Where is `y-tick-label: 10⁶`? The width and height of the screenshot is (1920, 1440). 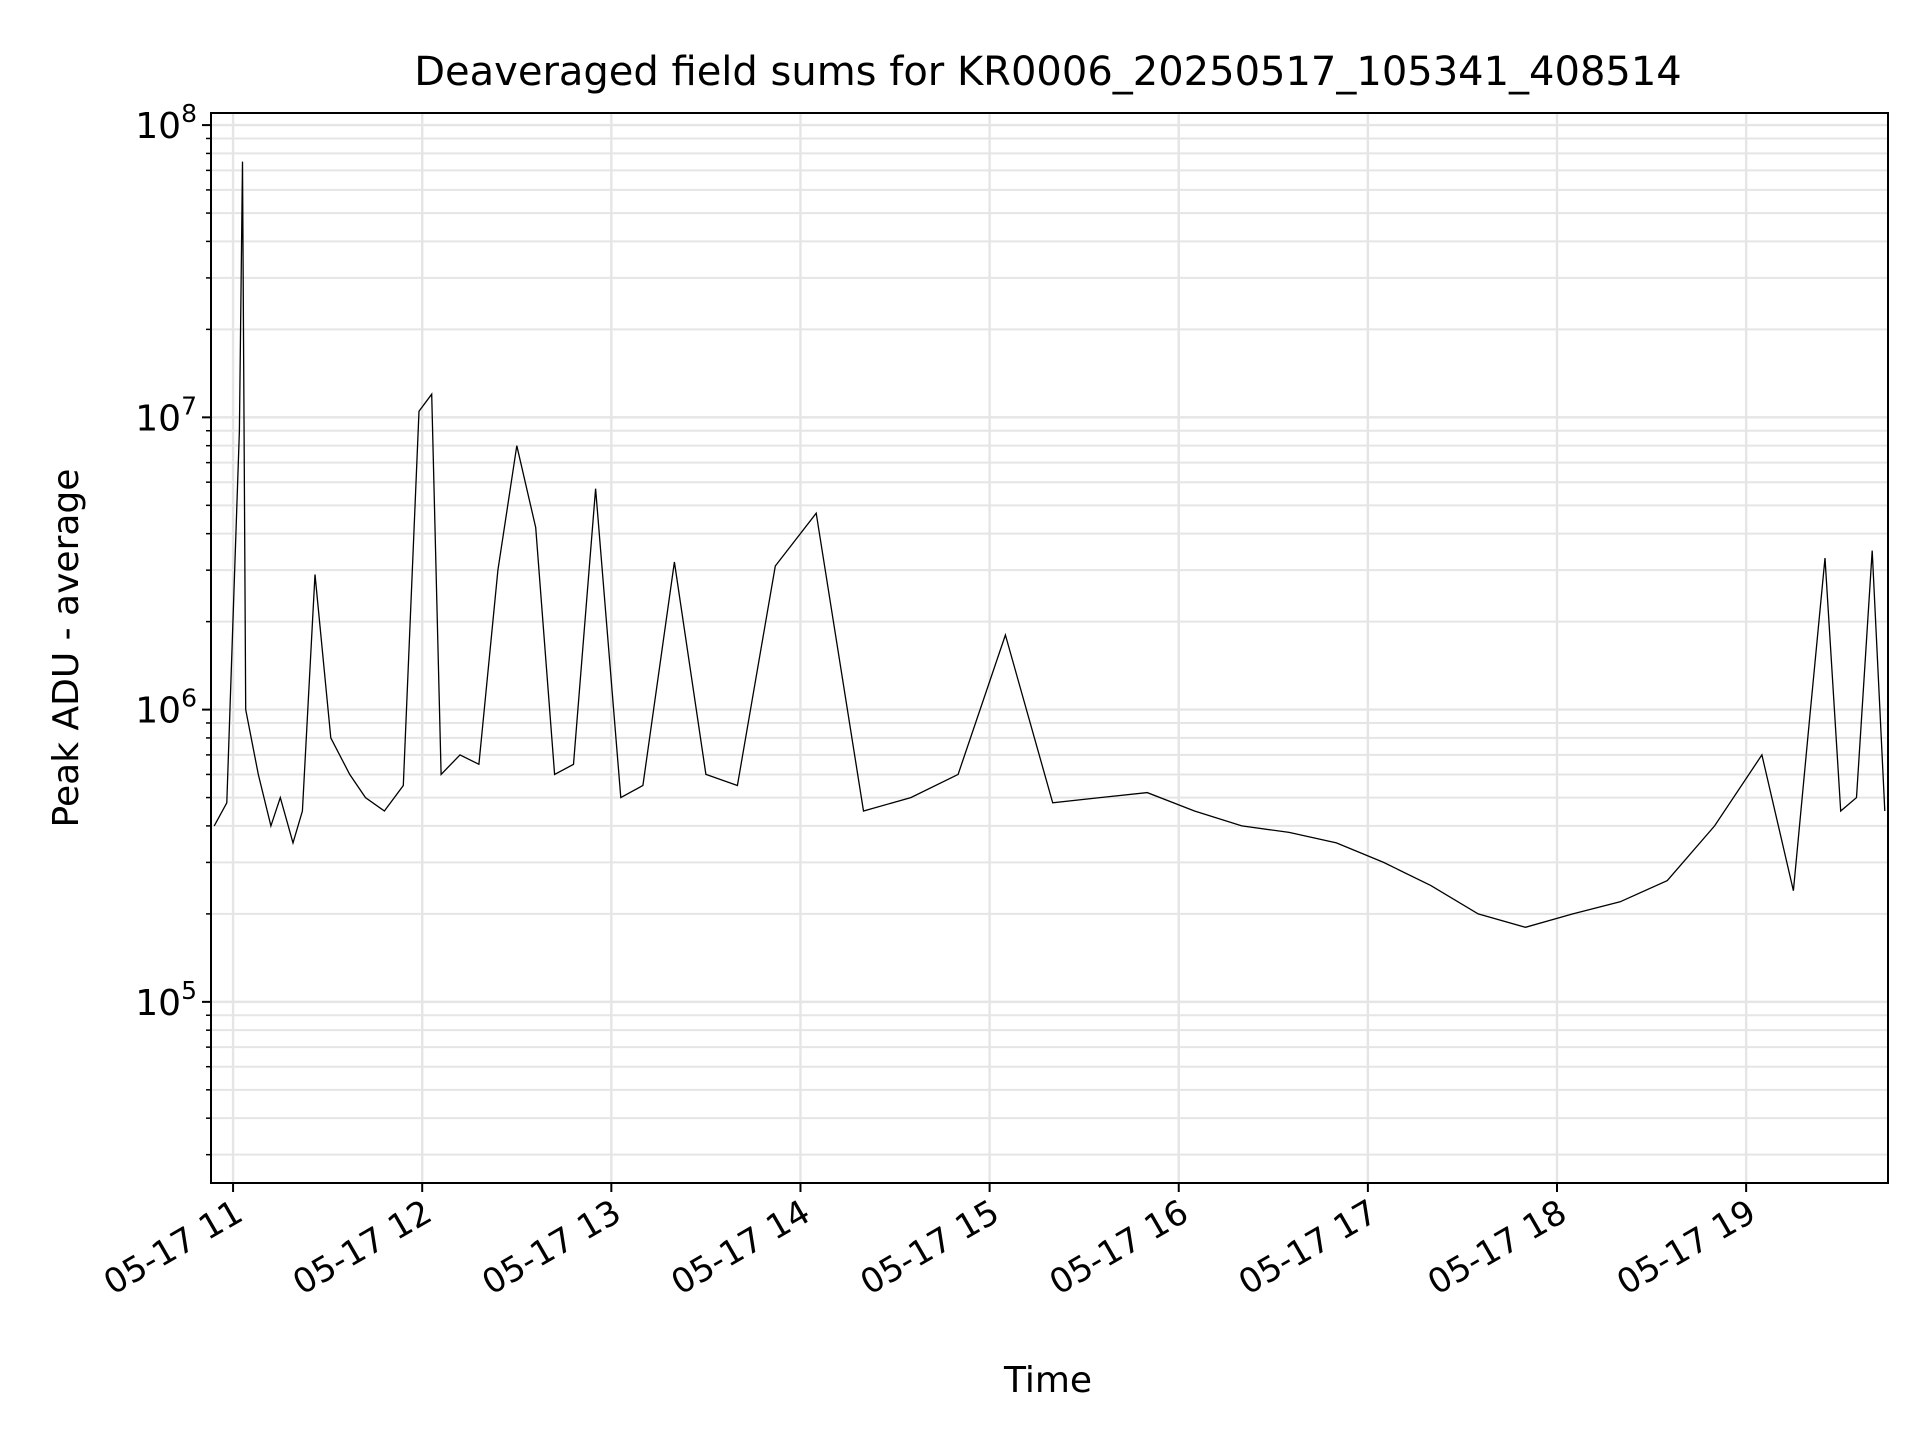
y-tick-label: 10⁶ is located at coordinates (166, 708).